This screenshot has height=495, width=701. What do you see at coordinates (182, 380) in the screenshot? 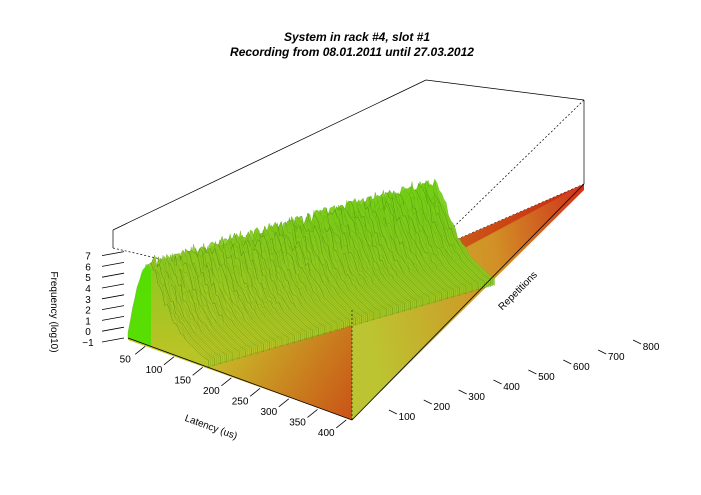
I see `x-tick-label: 150` at bounding box center [182, 380].